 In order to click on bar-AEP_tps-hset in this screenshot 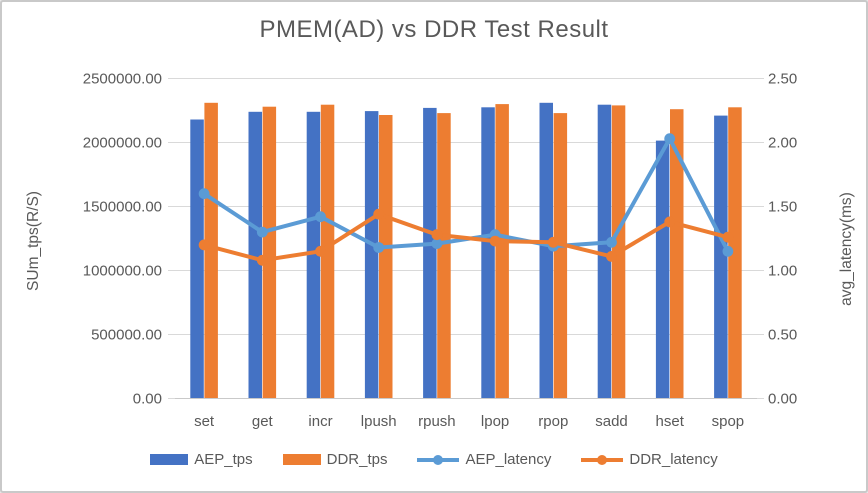, I will do `click(662, 269)`.